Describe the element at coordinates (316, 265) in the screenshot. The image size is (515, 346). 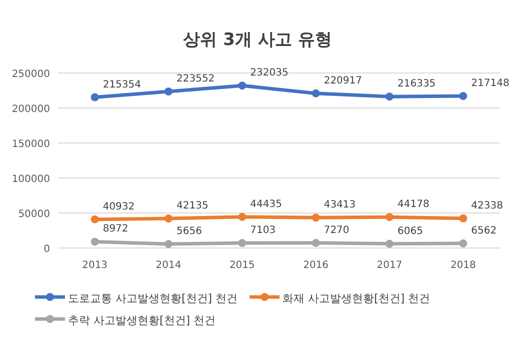
I see `x-tick-label: 2016` at that location.